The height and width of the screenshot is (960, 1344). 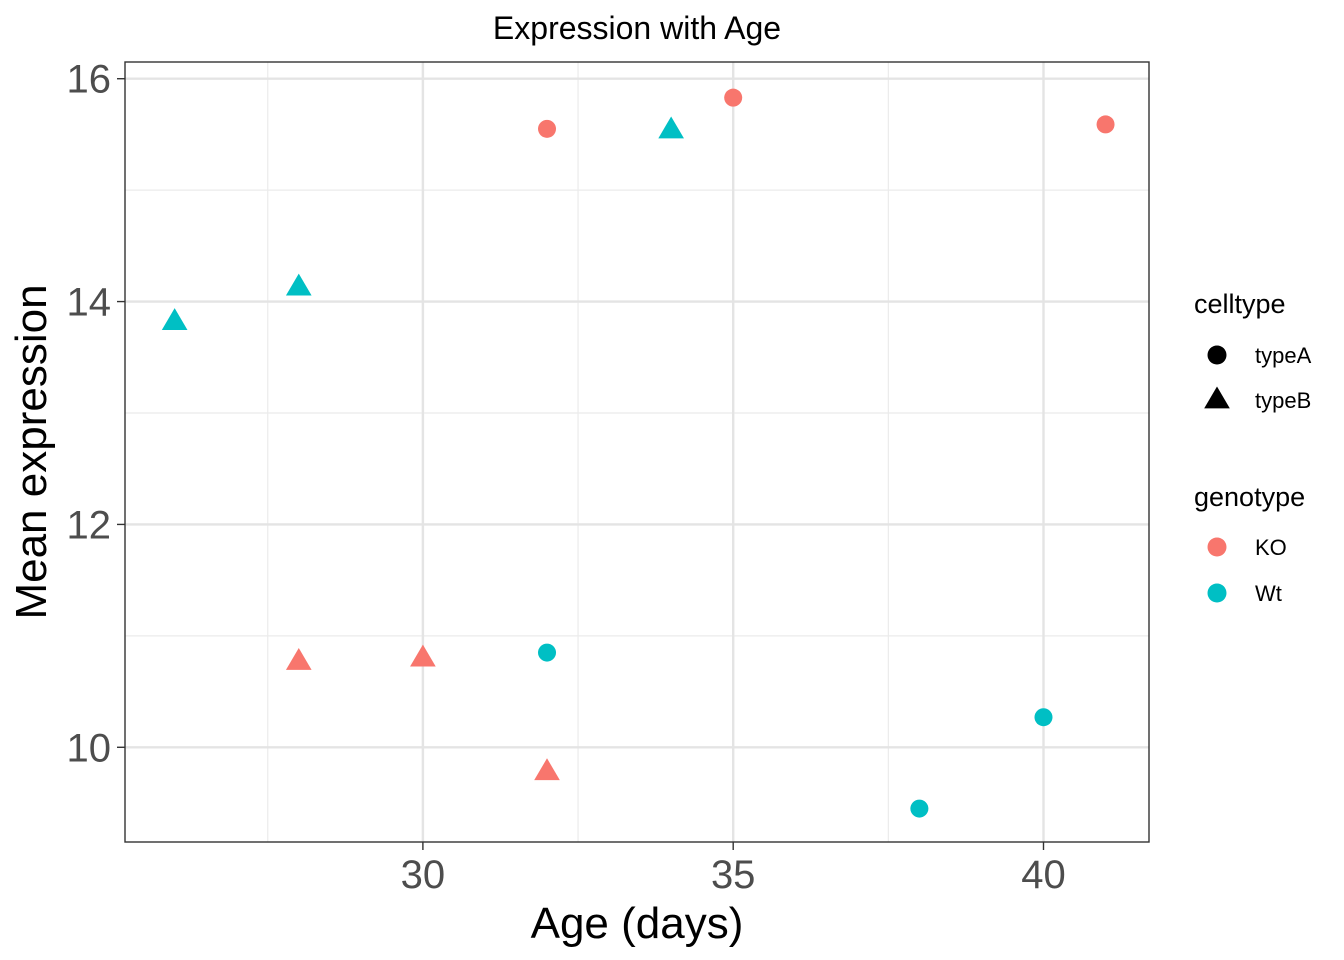 I want to click on x-tick-label: 35, so click(x=733, y=875).